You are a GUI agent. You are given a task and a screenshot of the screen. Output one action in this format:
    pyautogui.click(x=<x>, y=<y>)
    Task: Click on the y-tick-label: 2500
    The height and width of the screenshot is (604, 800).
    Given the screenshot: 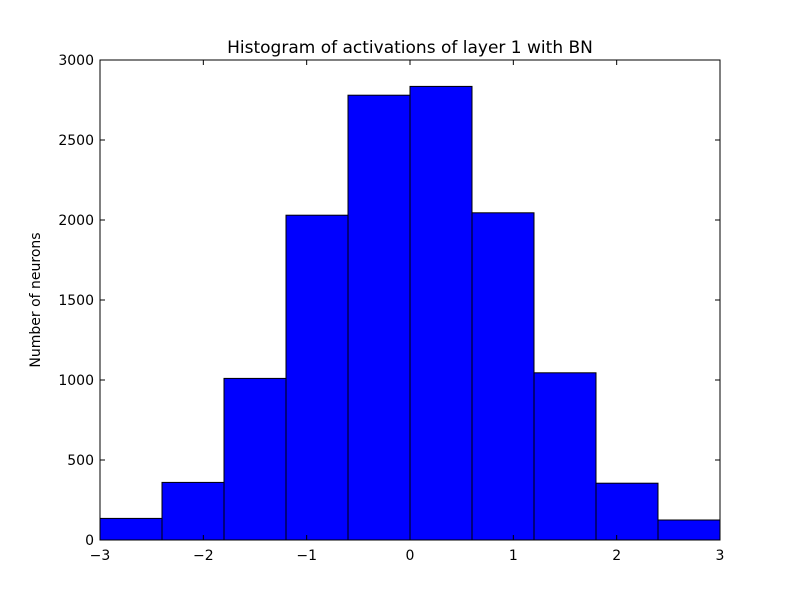 What is the action you would take?
    pyautogui.click(x=76, y=141)
    